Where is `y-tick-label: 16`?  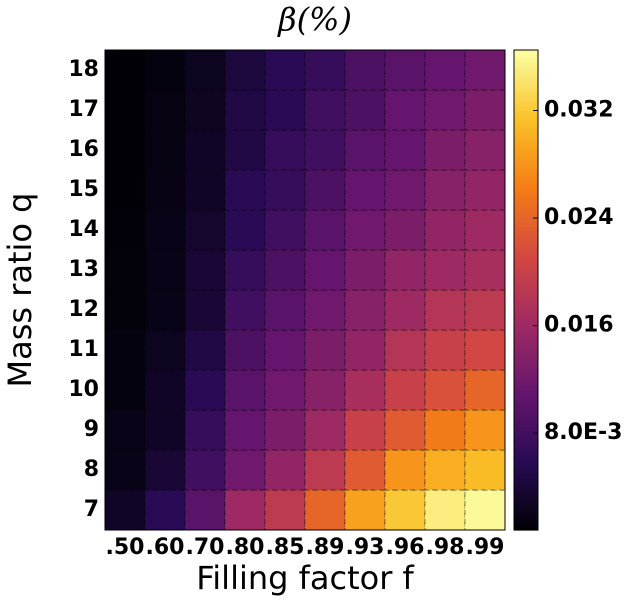
y-tick-label: 16 is located at coordinates (83, 149).